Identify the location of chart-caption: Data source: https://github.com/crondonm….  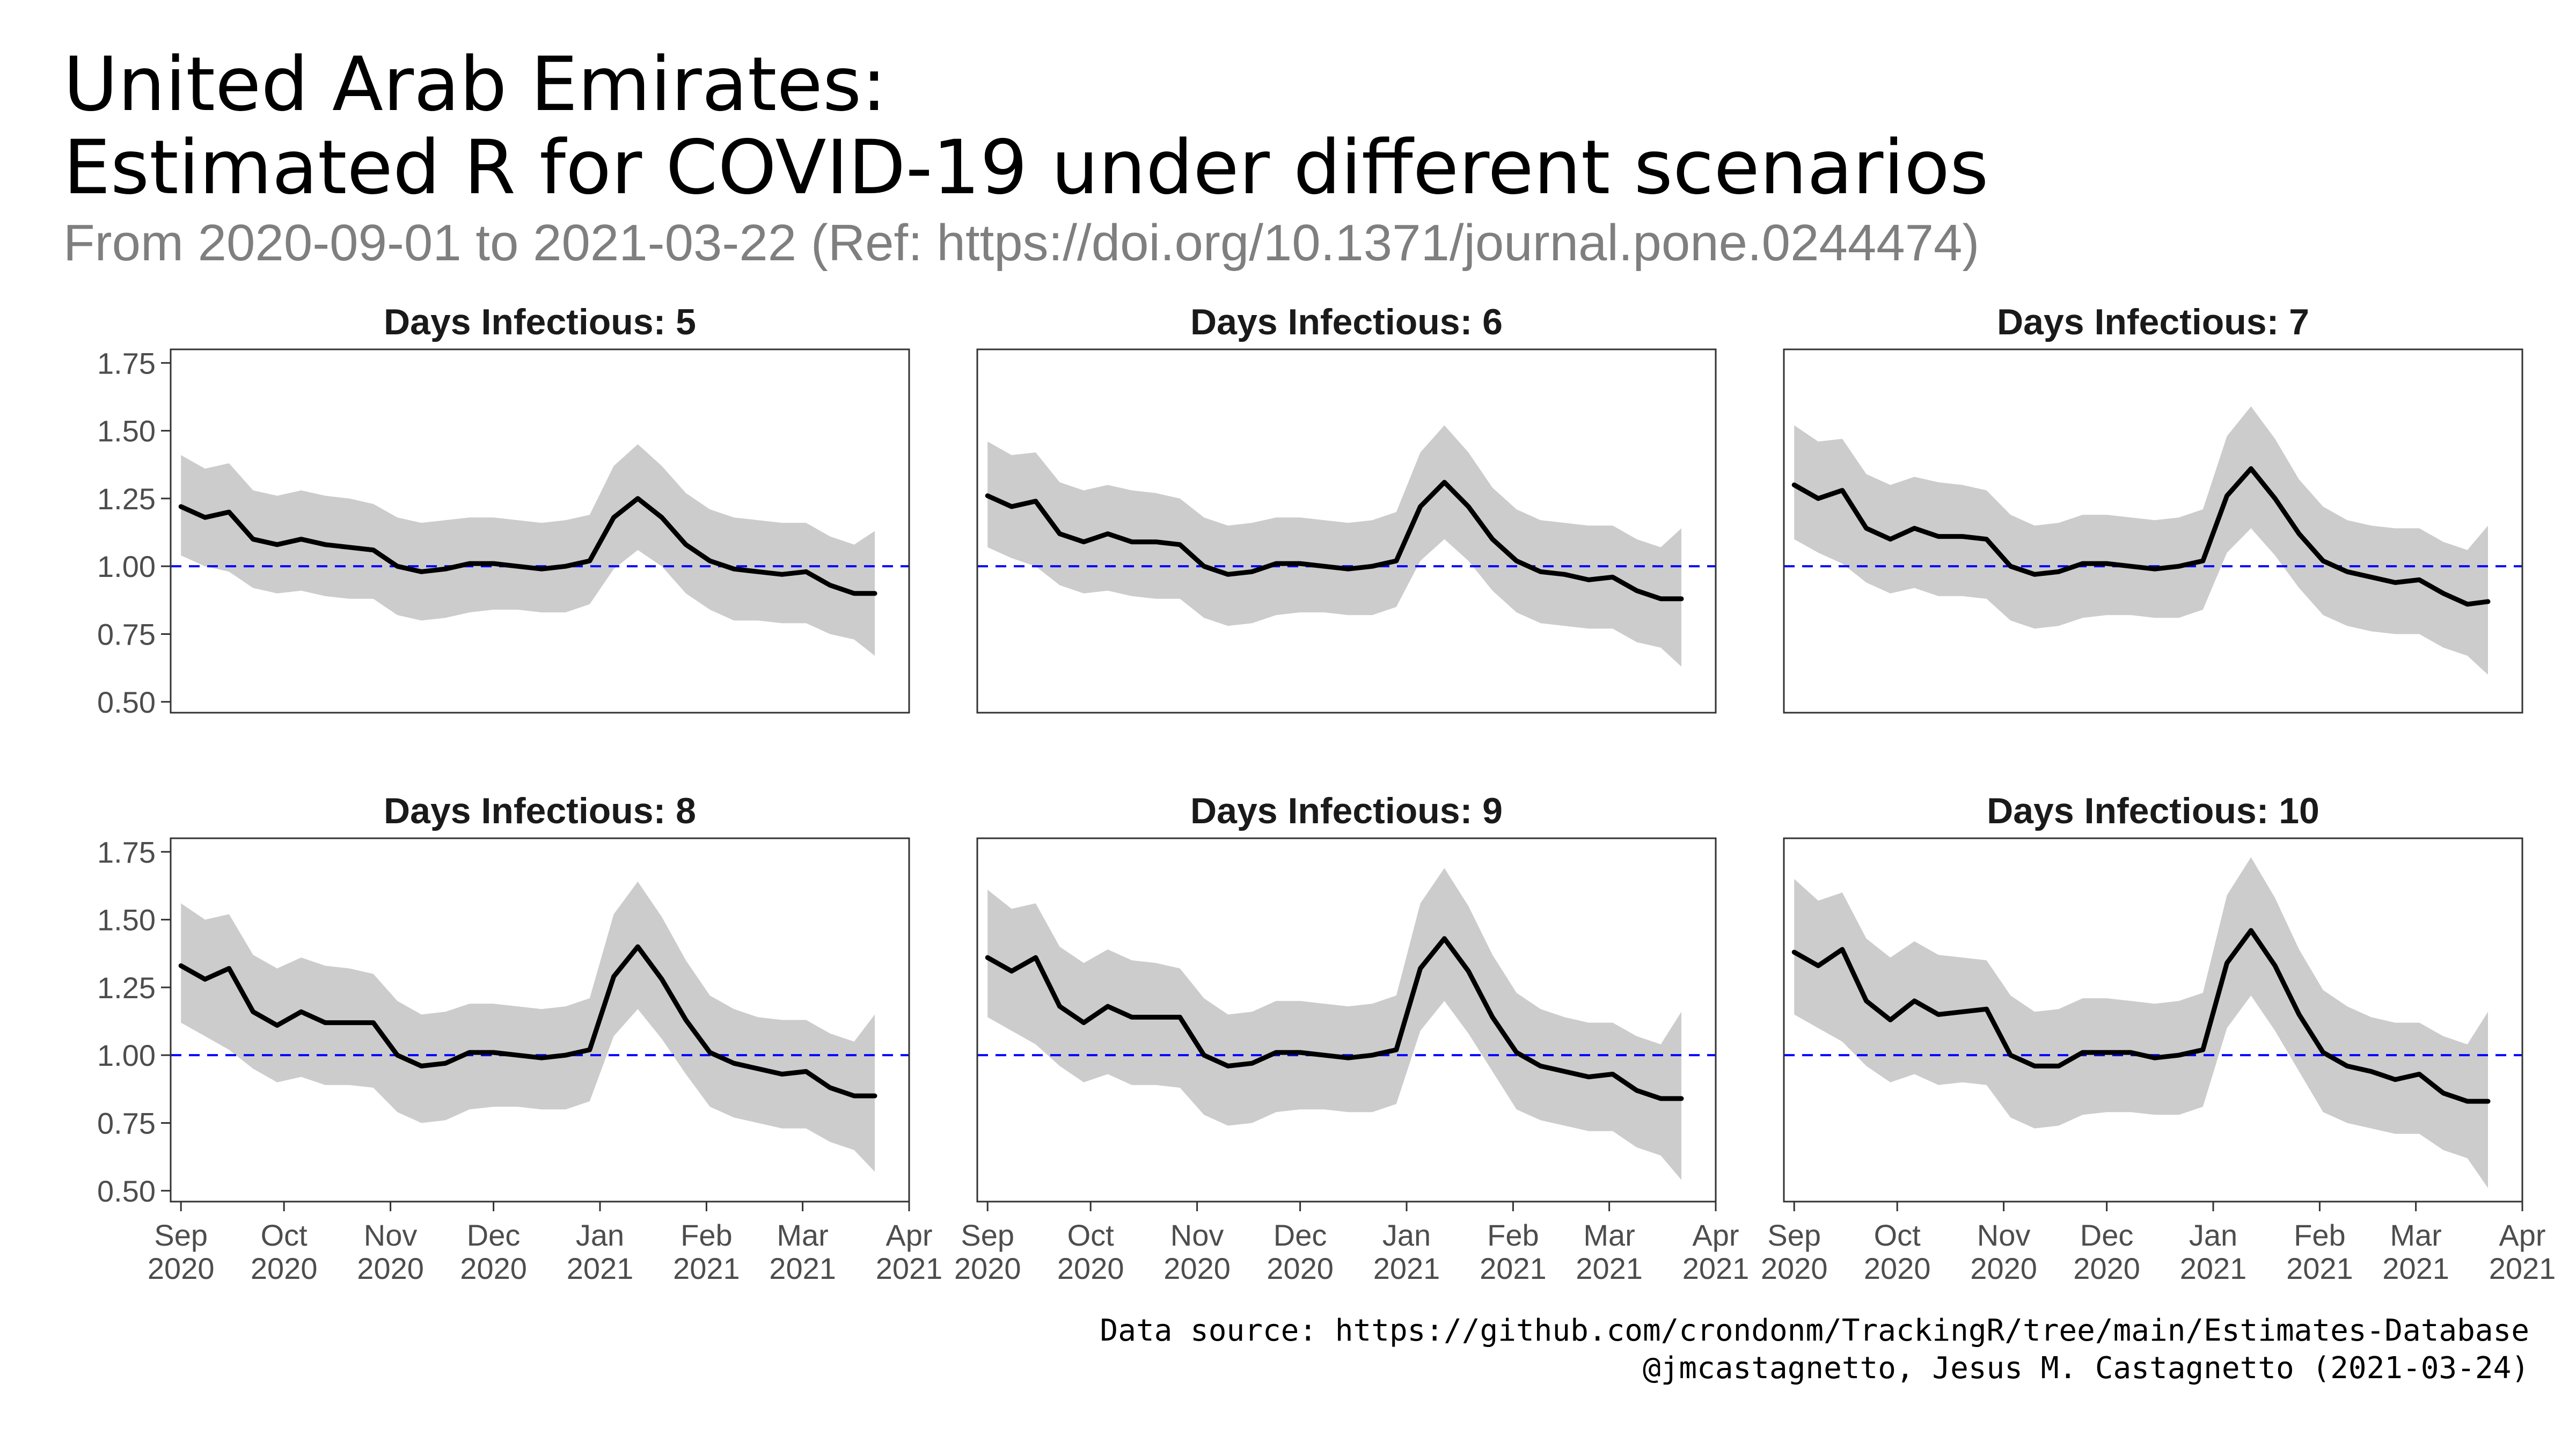
(1814, 1349).